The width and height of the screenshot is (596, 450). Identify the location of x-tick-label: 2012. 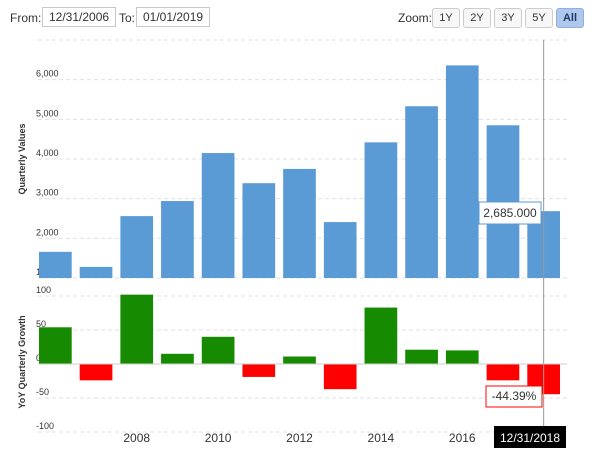
(299, 438).